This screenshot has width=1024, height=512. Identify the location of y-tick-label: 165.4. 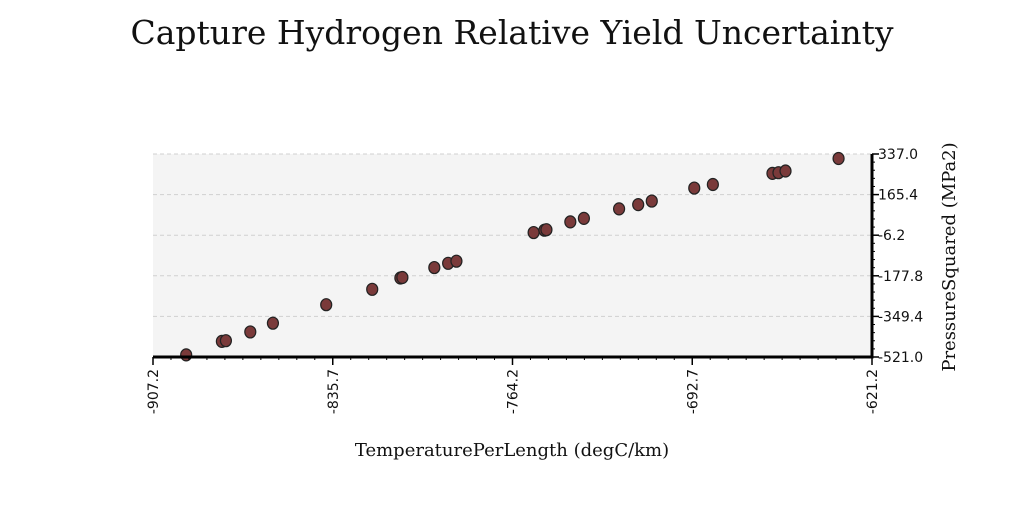
(898, 196).